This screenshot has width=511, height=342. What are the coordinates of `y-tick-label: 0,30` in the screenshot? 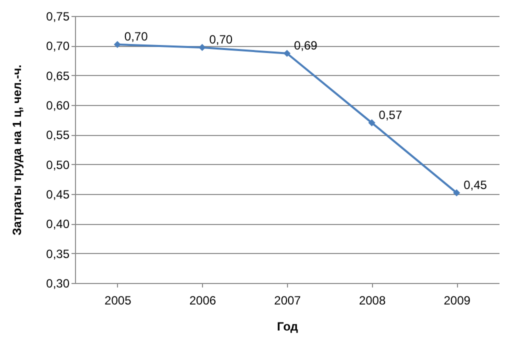 It's located at (58, 283).